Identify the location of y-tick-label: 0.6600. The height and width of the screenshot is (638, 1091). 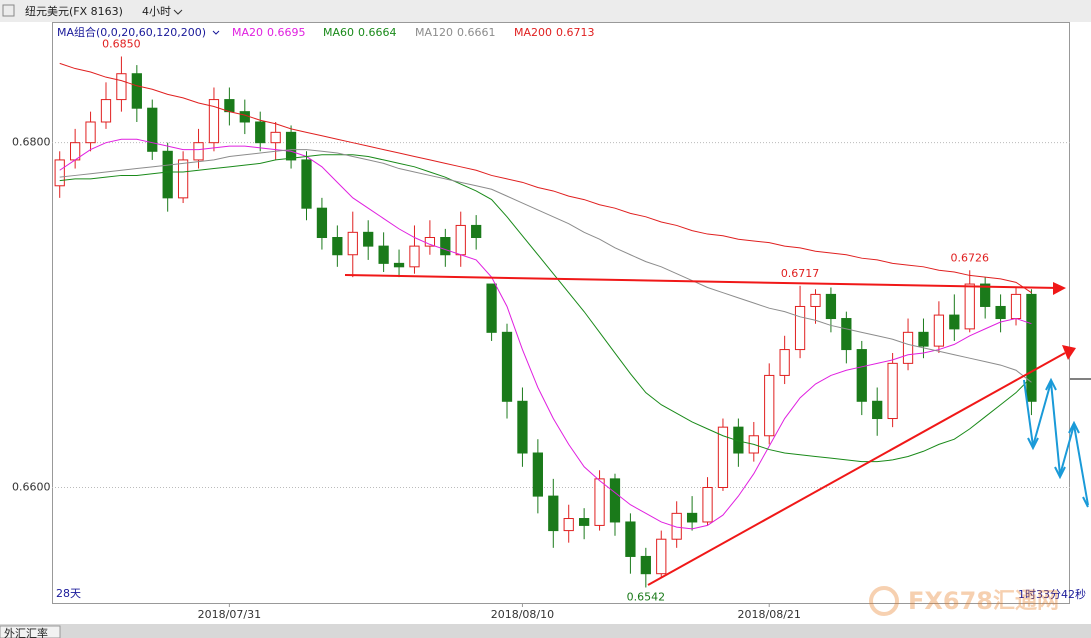
(31, 486).